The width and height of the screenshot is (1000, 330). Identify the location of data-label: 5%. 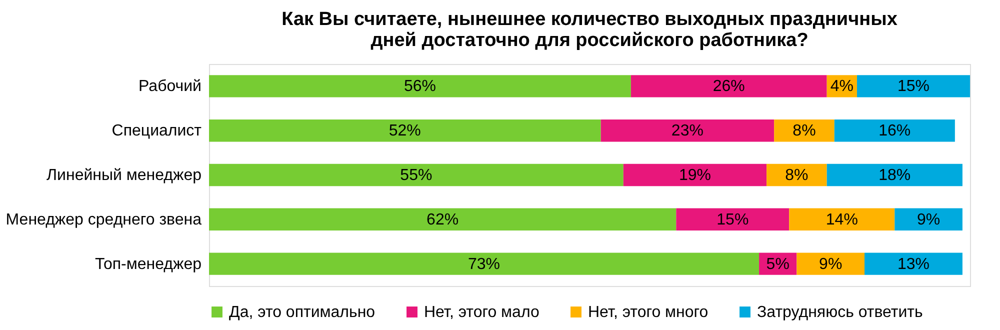
(778, 264).